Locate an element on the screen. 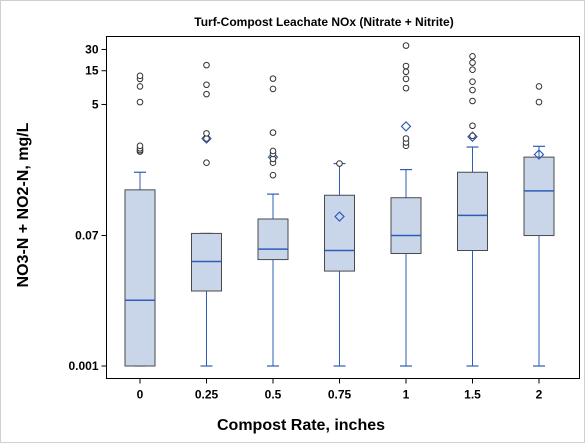 Image resolution: width=585 pixels, height=443 pixels. x-tick-label: 1.5 is located at coordinates (472, 395).